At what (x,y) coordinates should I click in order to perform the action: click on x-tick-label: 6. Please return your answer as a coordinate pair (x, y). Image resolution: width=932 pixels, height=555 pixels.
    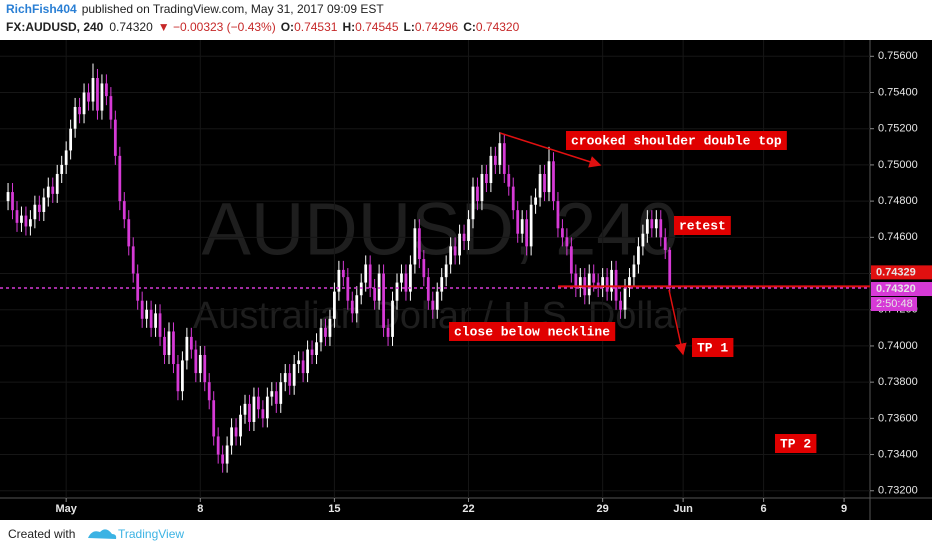
    Looking at the image, I should click on (764, 509).